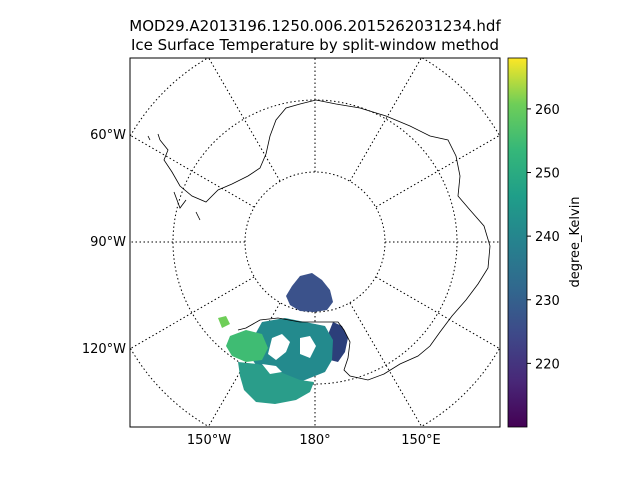 The width and height of the screenshot is (640, 480). I want to click on colorbar: 220 230 240 250 260 degree_Kelvin, so click(545, 242).